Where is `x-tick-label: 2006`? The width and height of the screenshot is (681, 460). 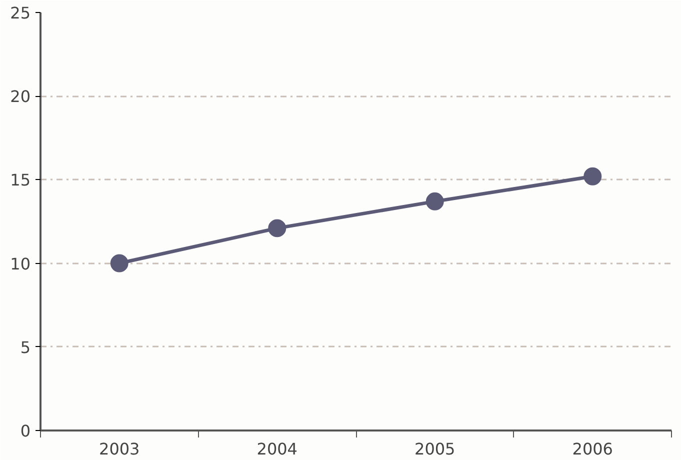 x-tick-label: 2006 is located at coordinates (592, 449).